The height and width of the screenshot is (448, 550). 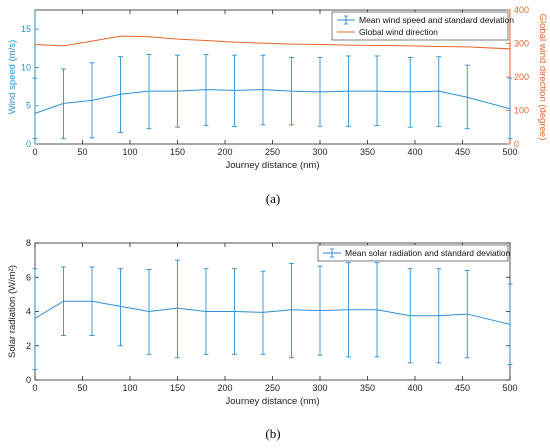 I want to click on y-tick-label: 4, so click(x=28, y=312).